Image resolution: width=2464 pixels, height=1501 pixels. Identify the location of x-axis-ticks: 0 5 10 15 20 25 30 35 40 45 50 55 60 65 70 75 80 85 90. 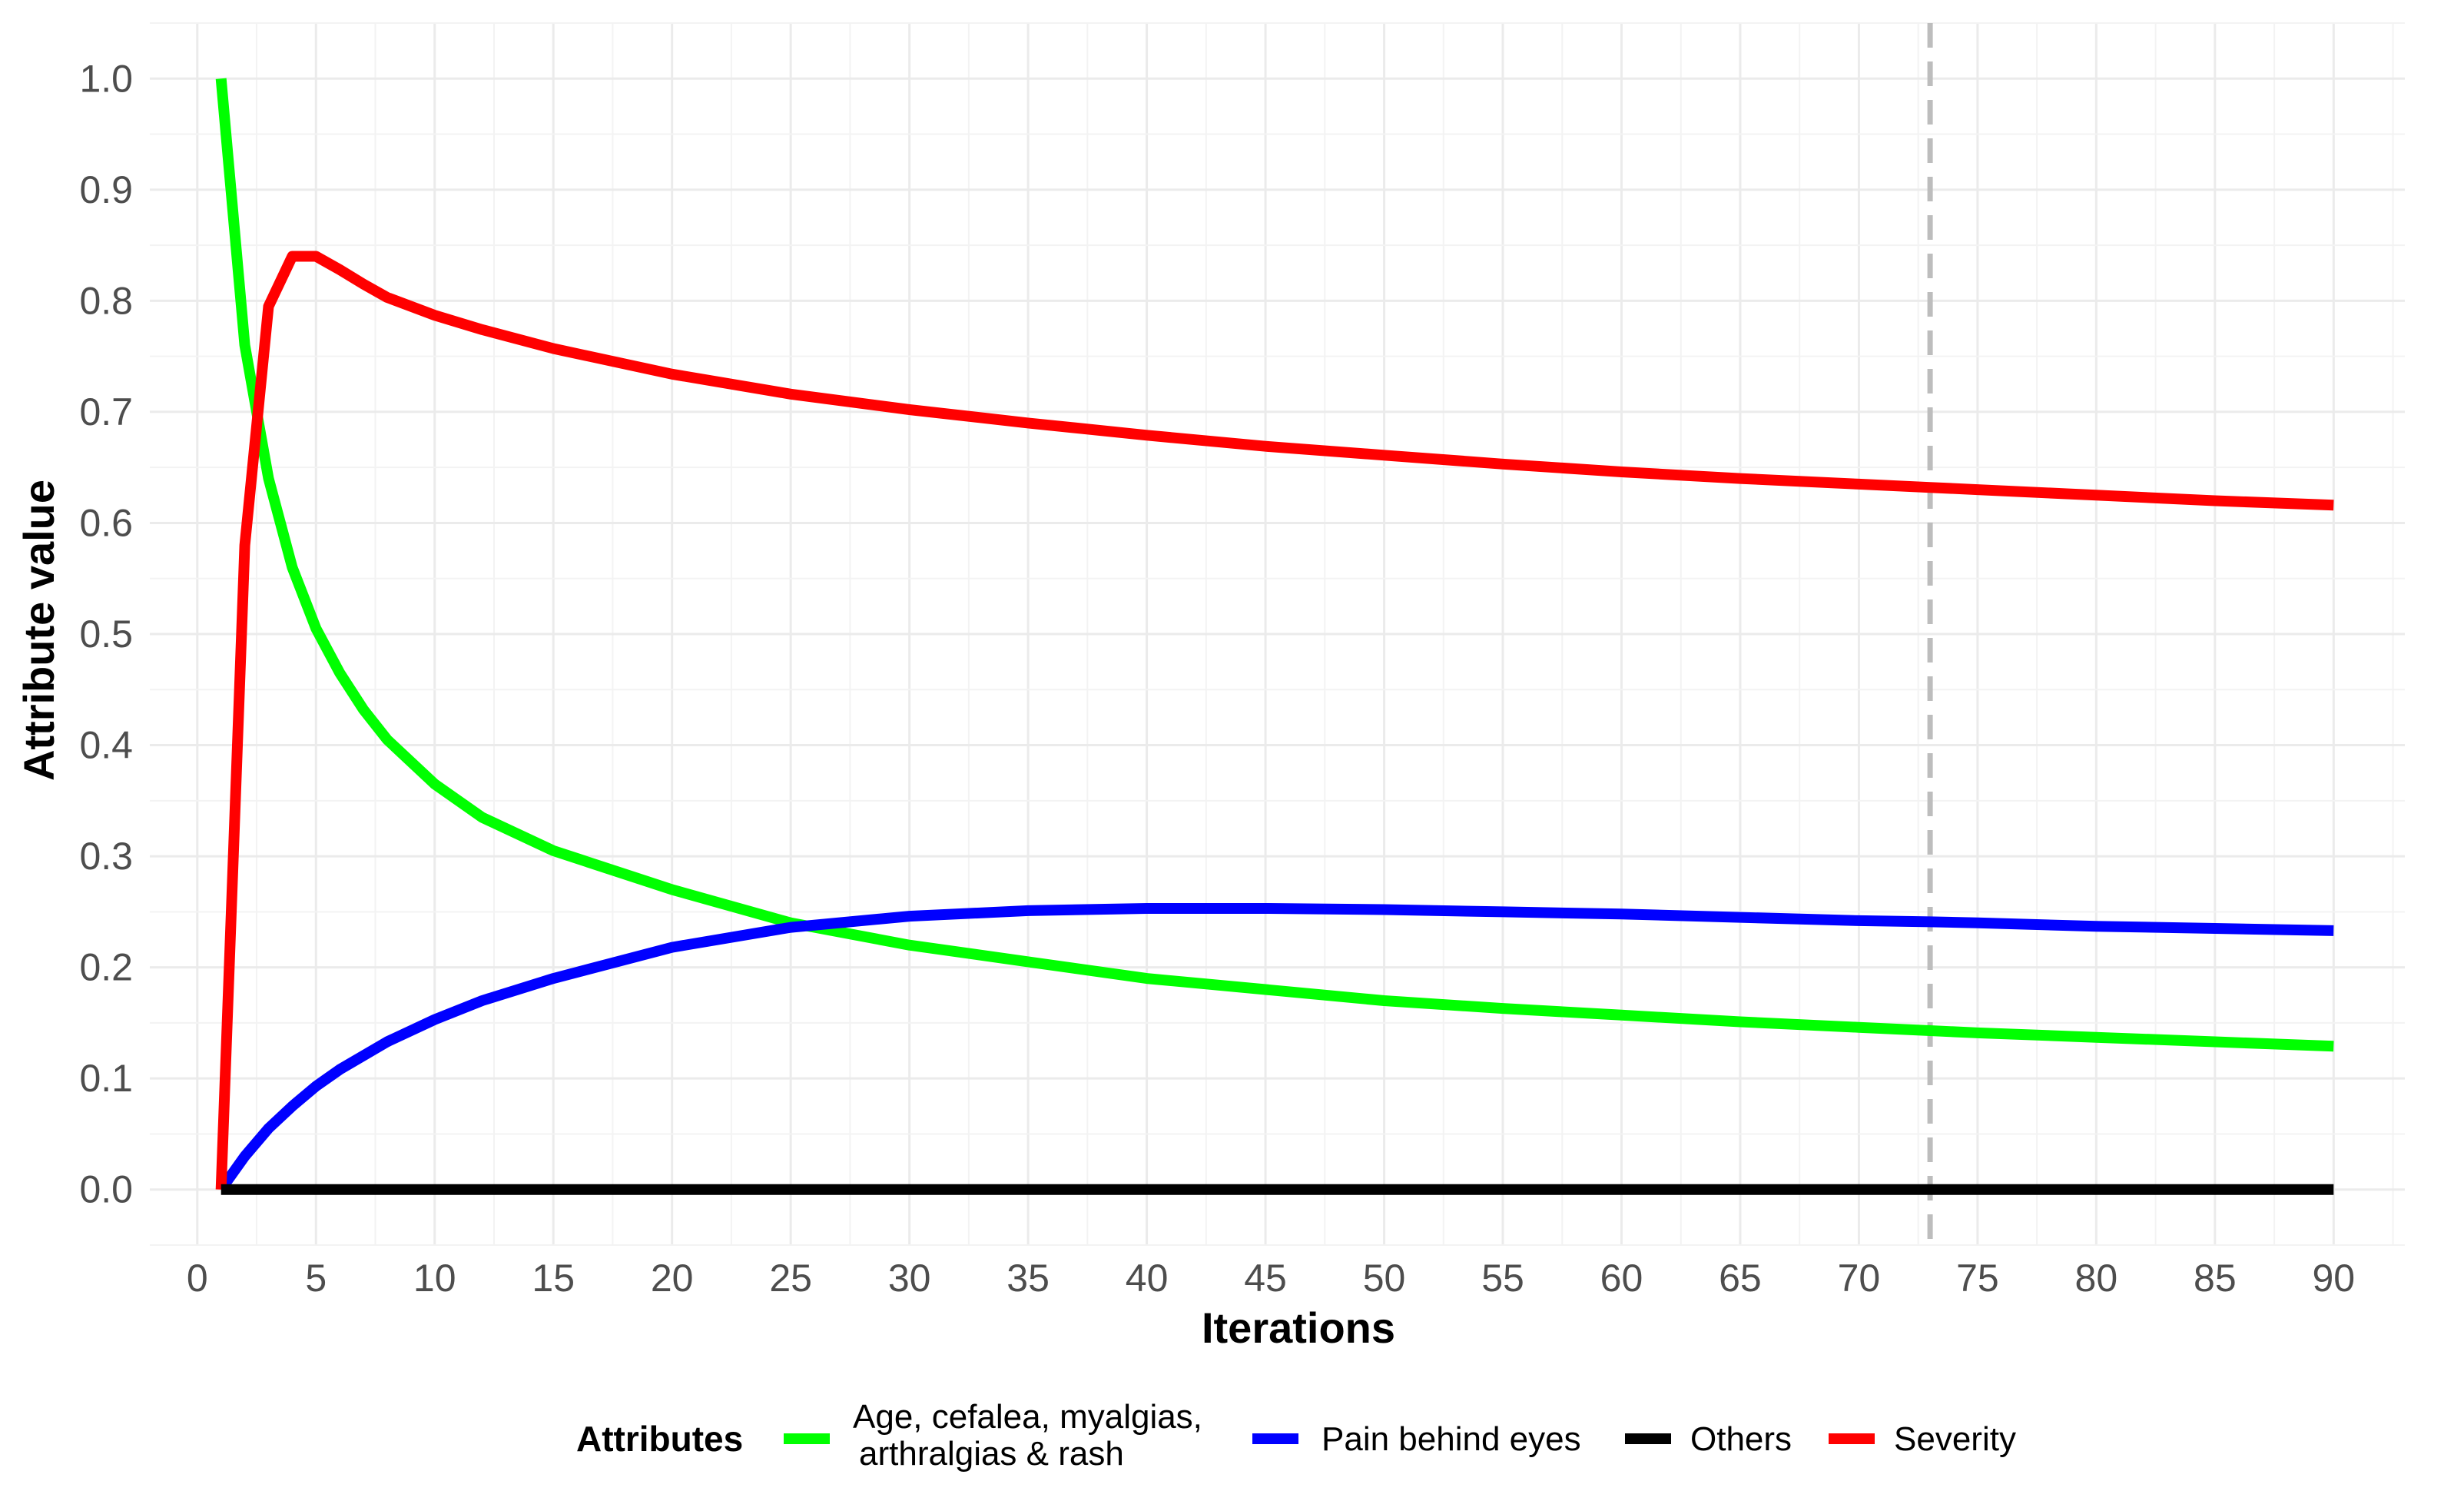
(1271, 1278).